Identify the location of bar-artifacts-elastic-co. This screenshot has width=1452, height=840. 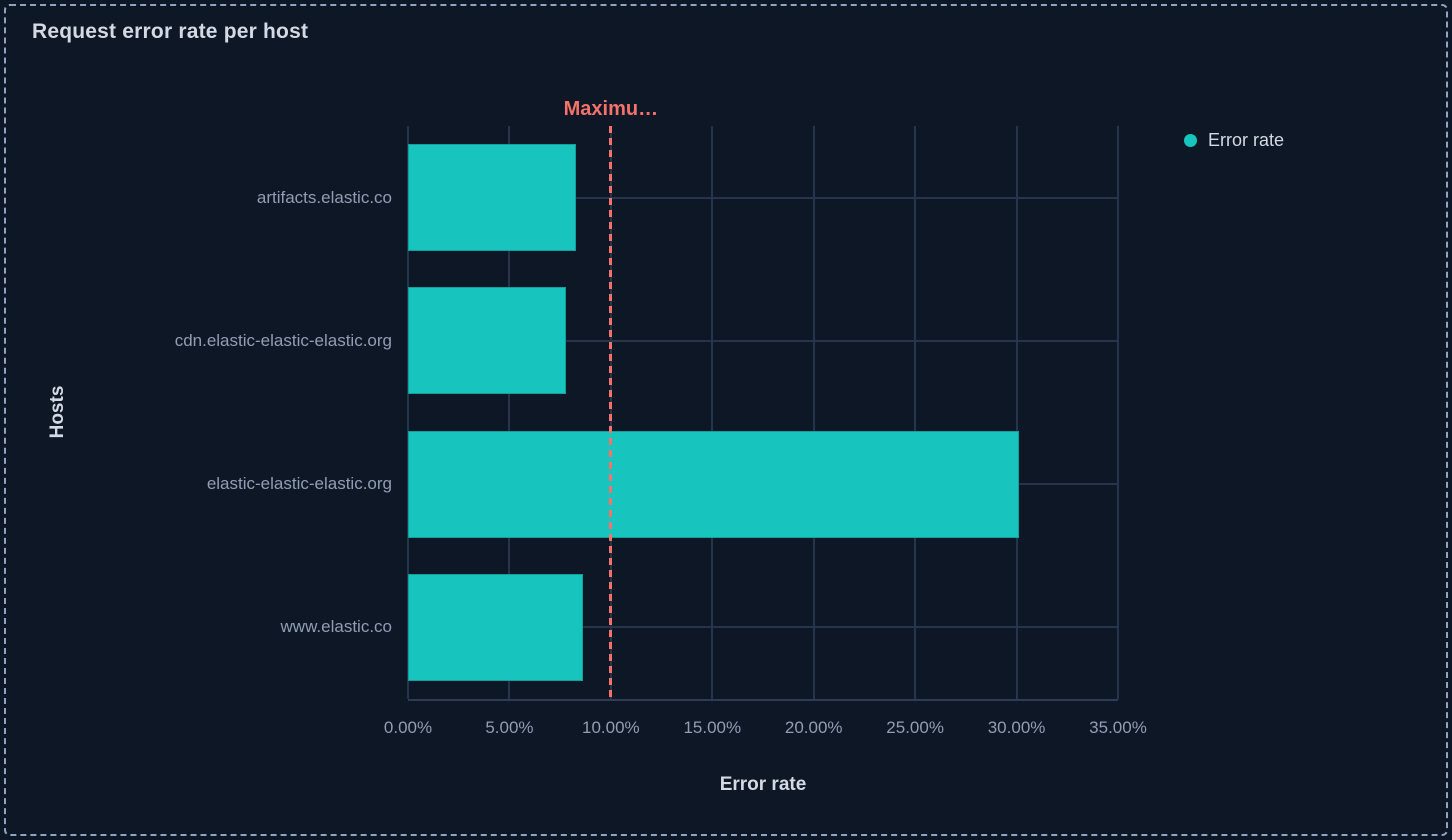
(492, 198).